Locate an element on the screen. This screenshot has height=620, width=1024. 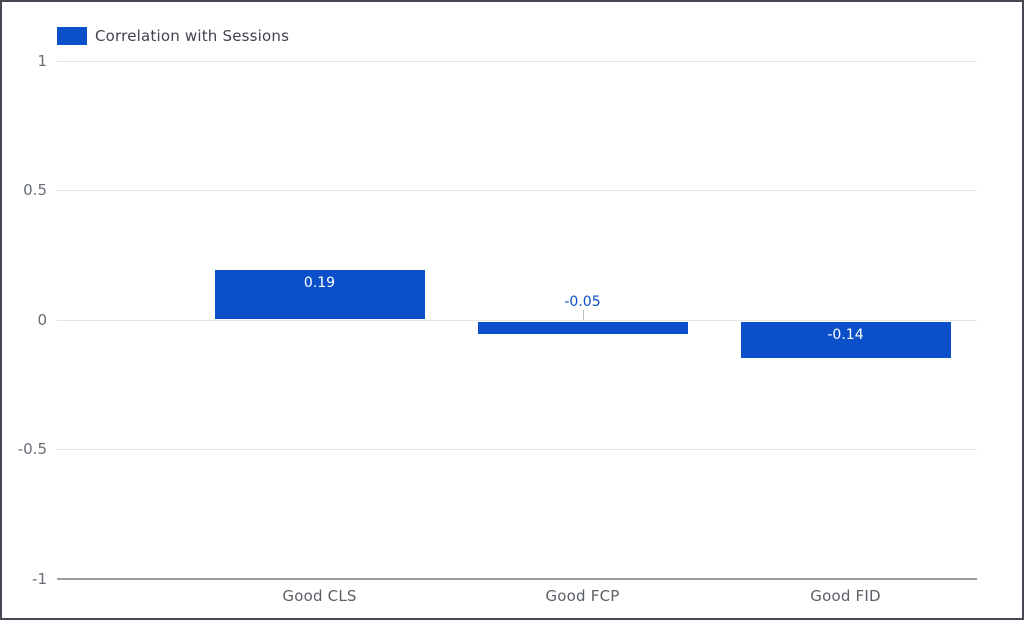
x-axis-label: Good FCP is located at coordinates (582, 596).